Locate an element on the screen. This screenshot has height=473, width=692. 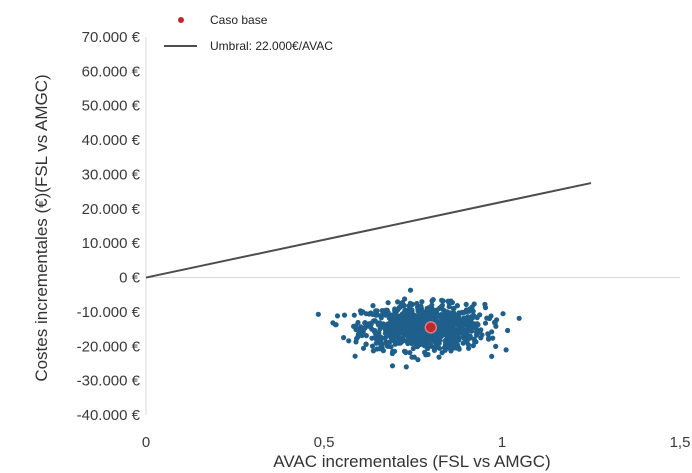
legend-threshold-label: Umbral: 22.000€/AVAC is located at coordinates (271, 46).